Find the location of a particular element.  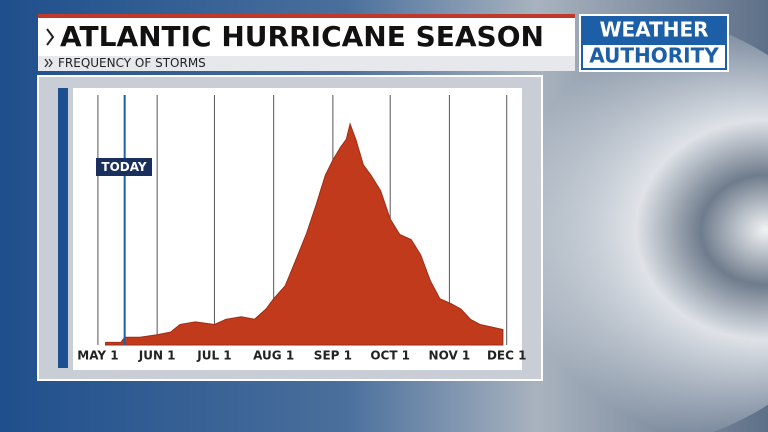

logo-lower is located at coordinates (654, 56).